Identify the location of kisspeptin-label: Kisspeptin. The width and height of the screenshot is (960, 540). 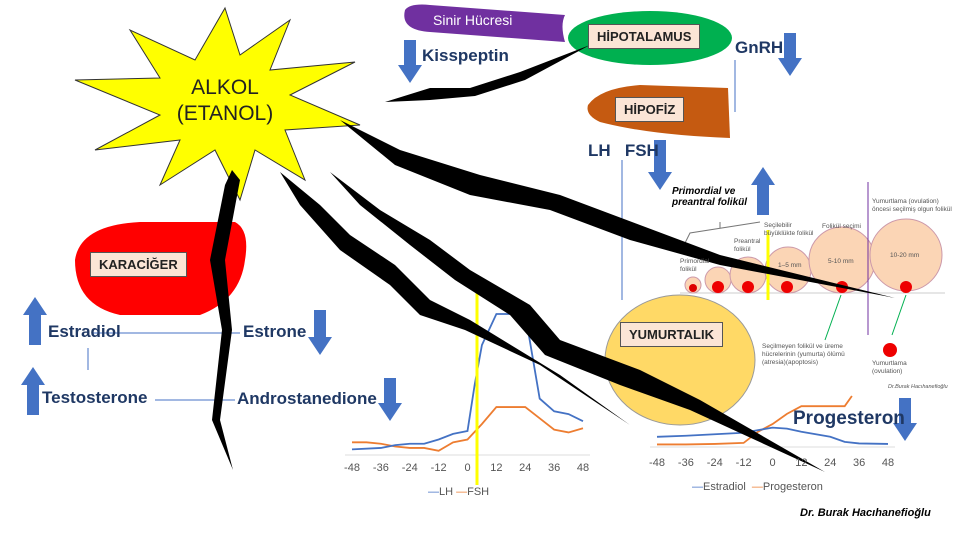
(465, 55).